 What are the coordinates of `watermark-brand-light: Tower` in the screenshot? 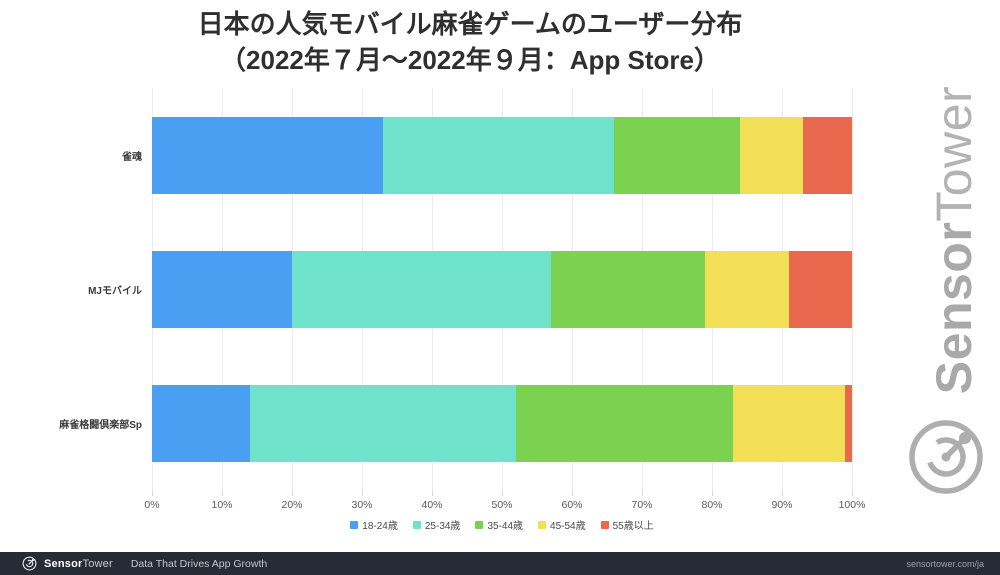 It's located at (954, 153).